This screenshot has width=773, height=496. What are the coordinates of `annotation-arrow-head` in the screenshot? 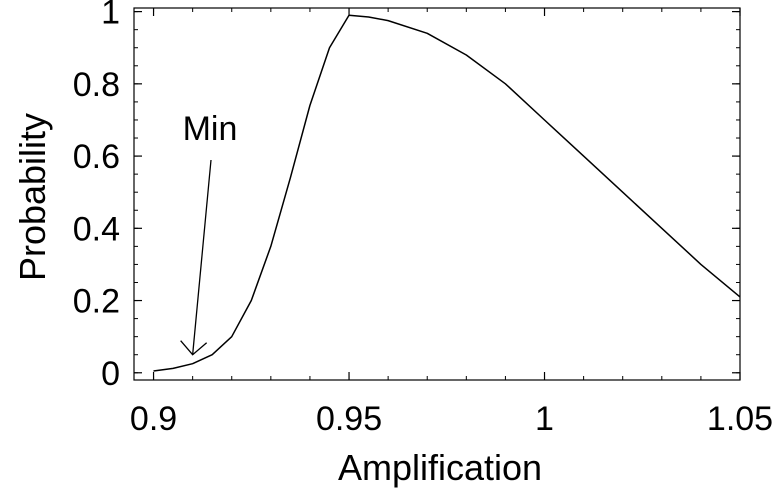 It's located at (194, 348).